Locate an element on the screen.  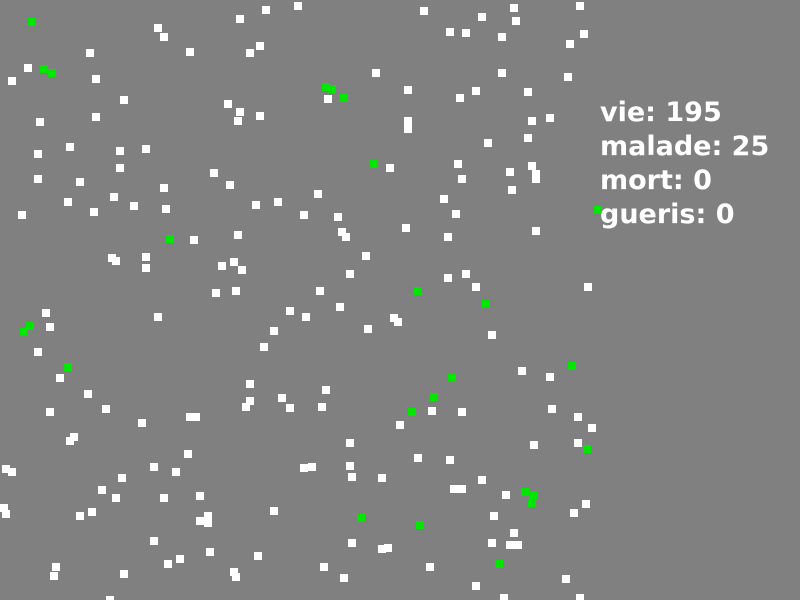
stat-vie: vie: 195 is located at coordinates (684, 113).